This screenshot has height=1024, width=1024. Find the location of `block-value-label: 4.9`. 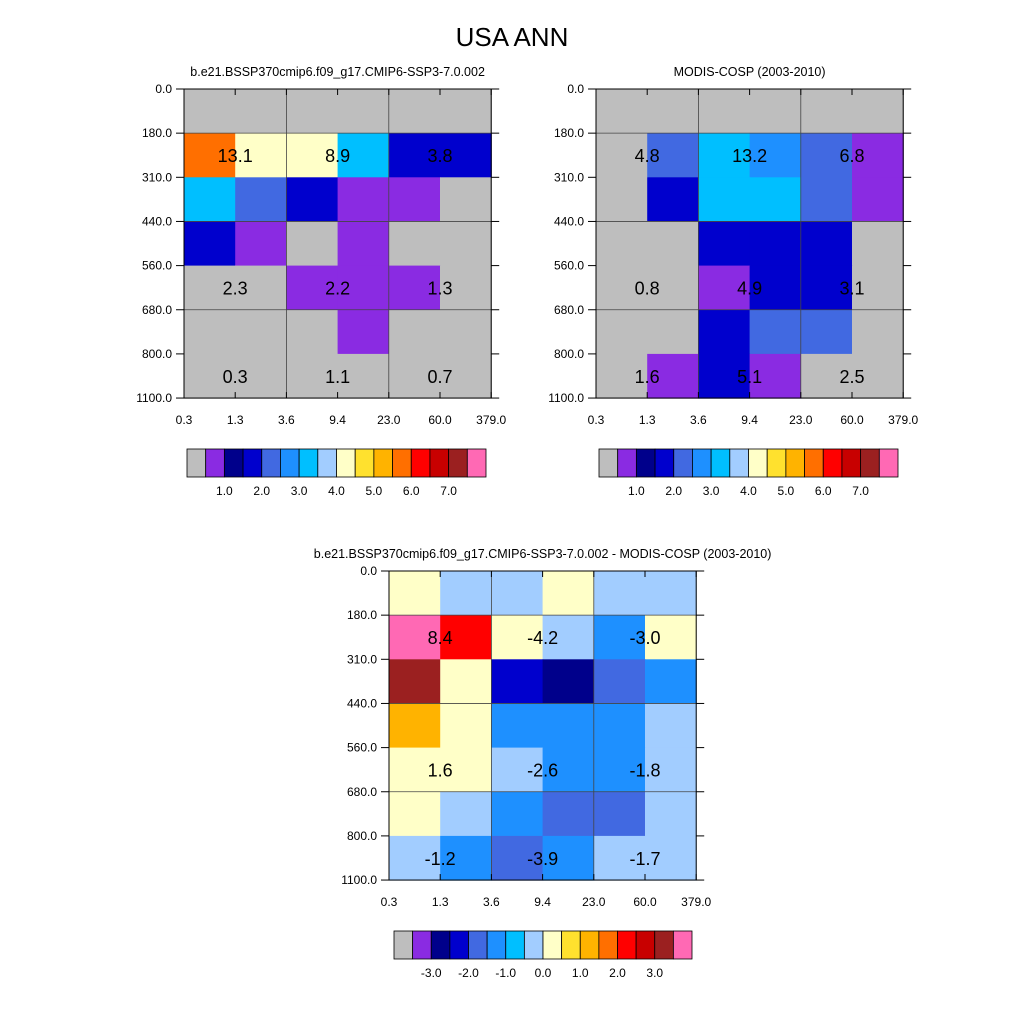

block-value-label: 4.9 is located at coordinates (749, 289).